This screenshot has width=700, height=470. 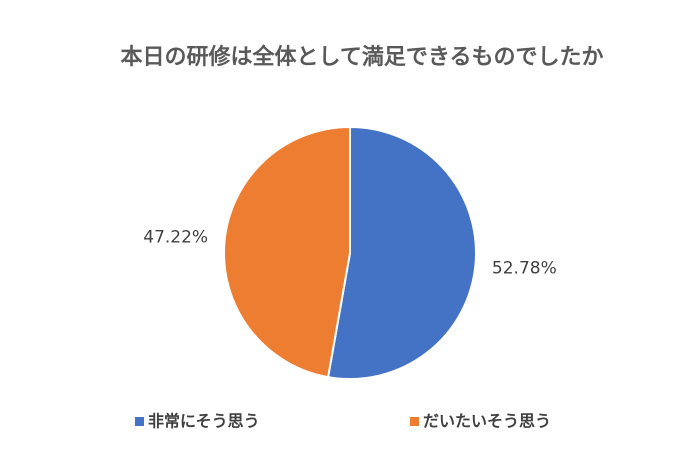 I want to click on data-label: 52.78%, so click(x=524, y=268).